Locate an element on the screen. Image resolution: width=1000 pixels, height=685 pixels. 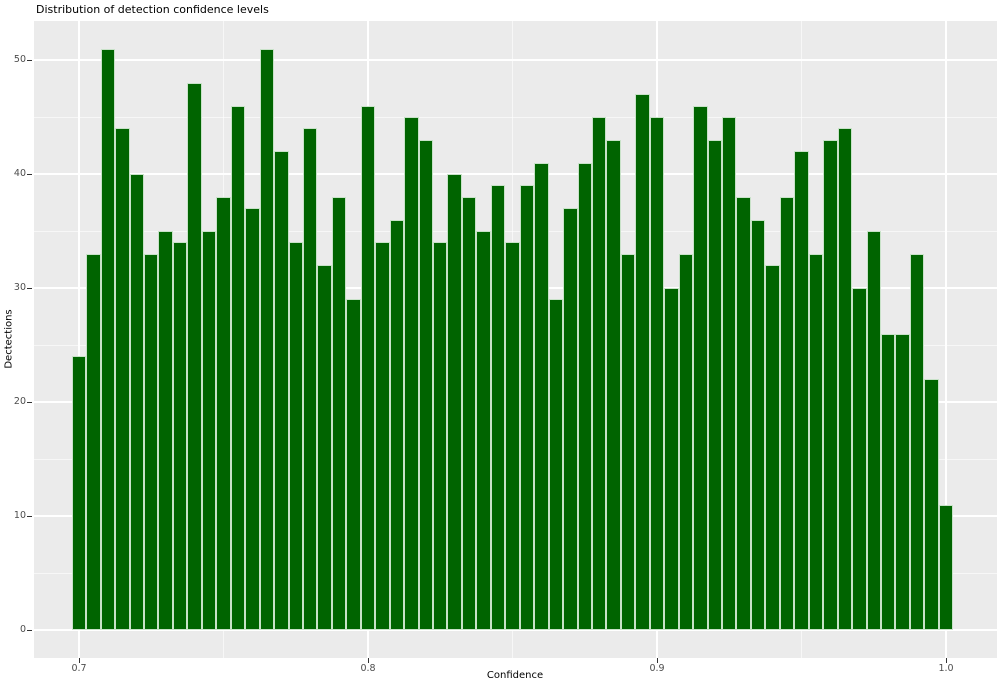
y-tick-label: 20 is located at coordinates (19, 401).